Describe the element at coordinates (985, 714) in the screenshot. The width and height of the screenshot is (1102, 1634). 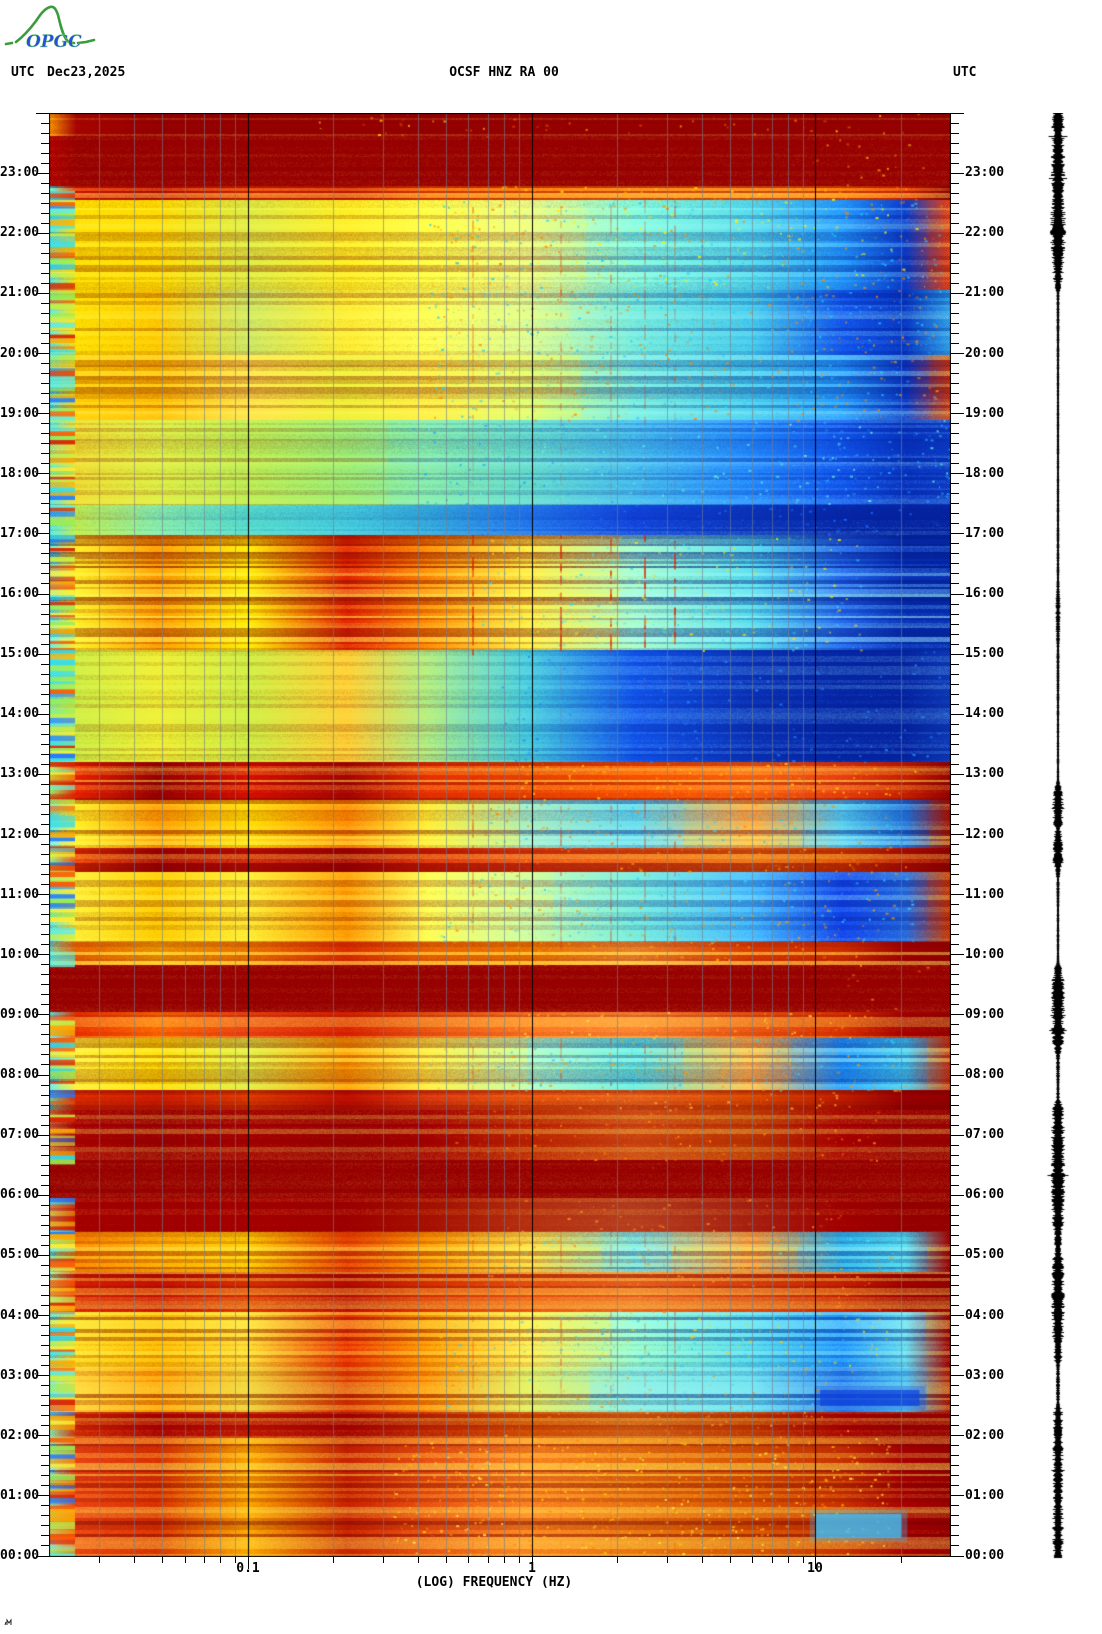
I see `hour-label-right: 14:00` at that location.